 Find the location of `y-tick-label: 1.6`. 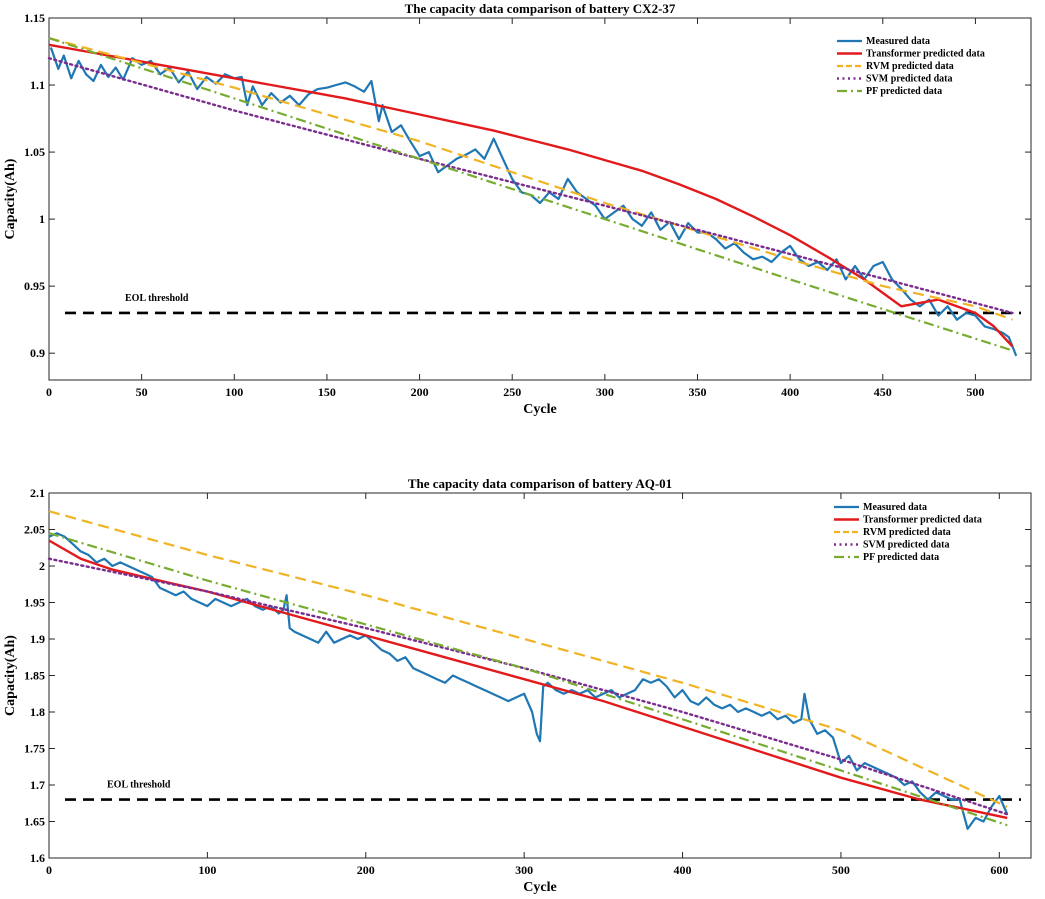

y-tick-label: 1.6 is located at coordinates (37, 858).